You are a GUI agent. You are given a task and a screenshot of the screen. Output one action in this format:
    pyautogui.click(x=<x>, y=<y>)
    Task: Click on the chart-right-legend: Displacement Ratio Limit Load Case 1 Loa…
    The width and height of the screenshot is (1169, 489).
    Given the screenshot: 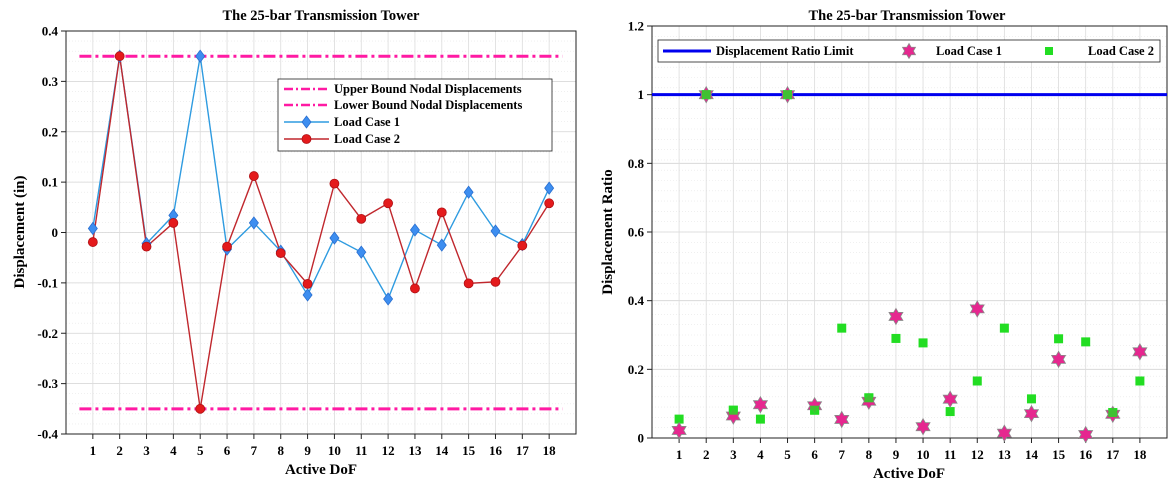 What is the action you would take?
    pyautogui.click(x=909, y=51)
    